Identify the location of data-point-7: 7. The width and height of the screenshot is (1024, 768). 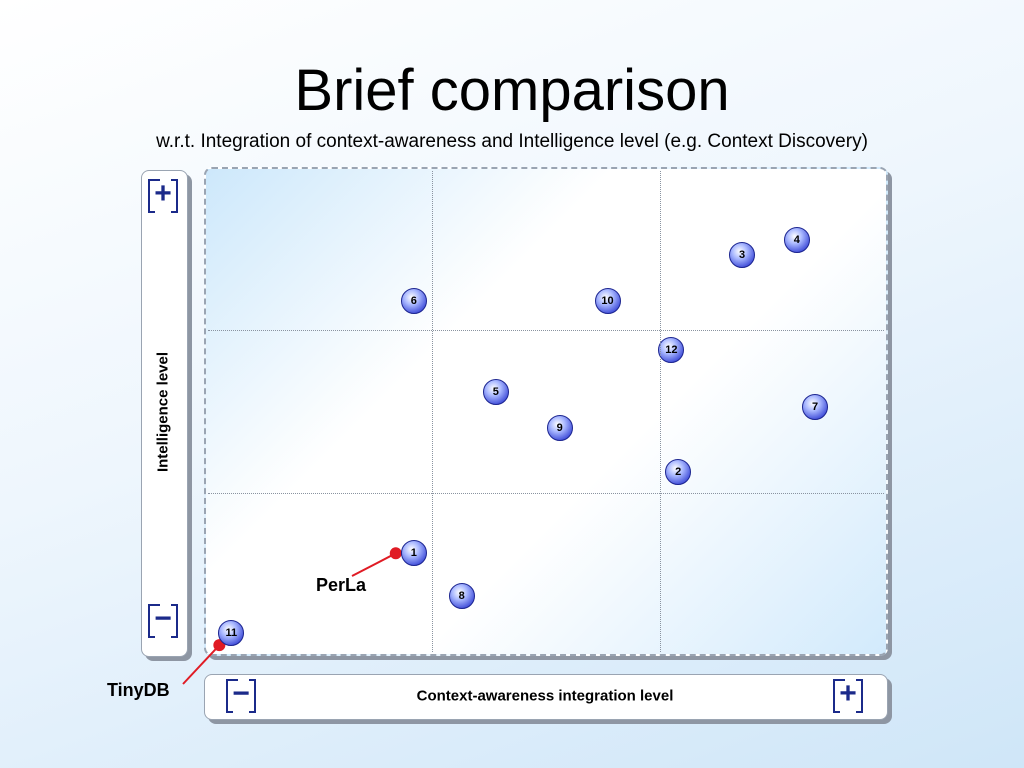
(815, 406).